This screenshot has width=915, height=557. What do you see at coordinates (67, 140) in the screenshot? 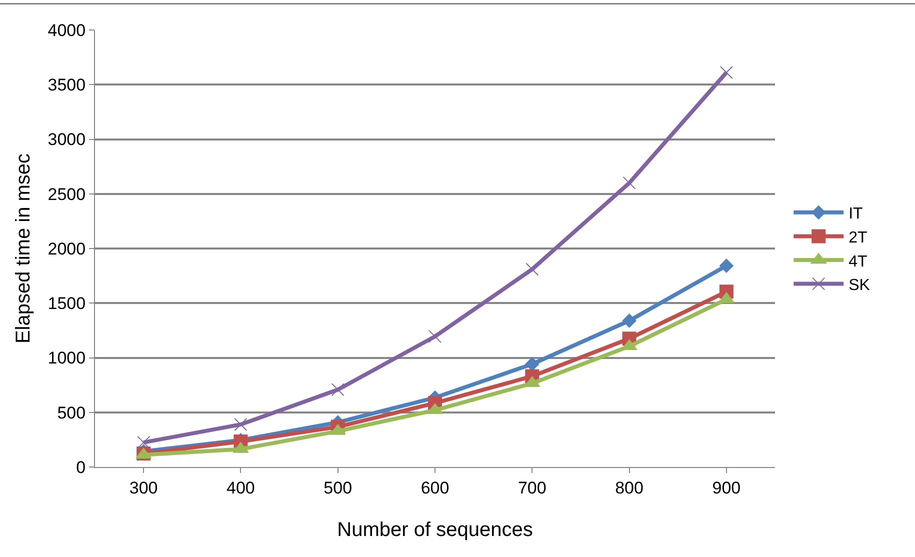
I see `y-tick-label: 3000` at bounding box center [67, 140].